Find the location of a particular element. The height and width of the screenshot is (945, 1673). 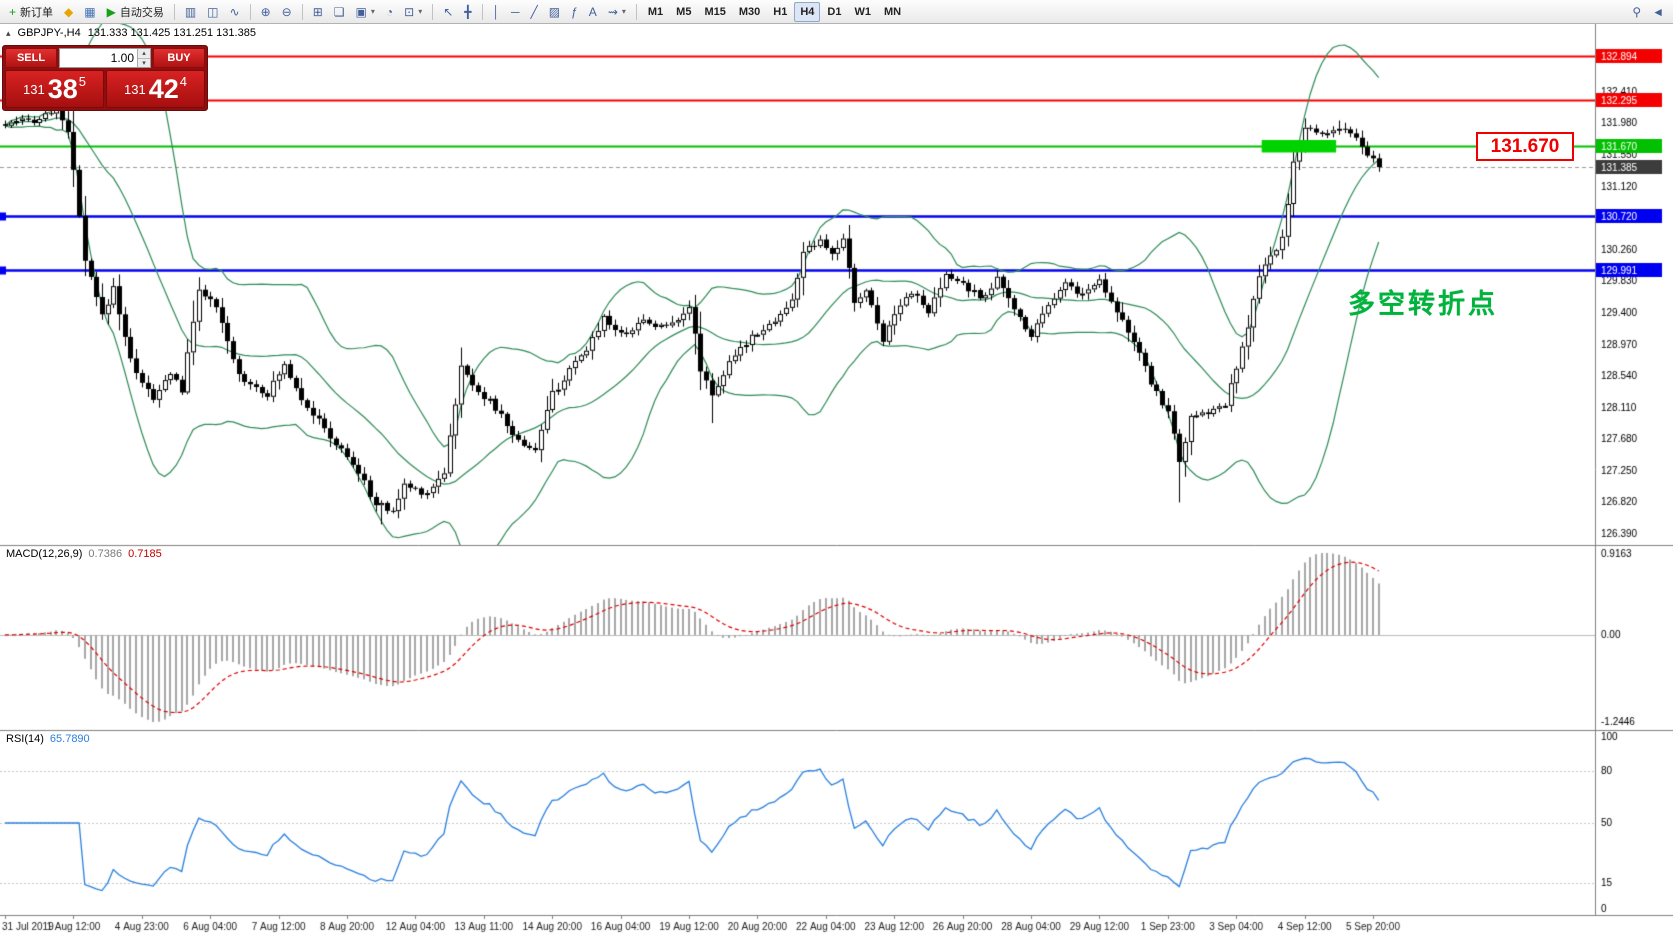

vertical-line-button: │ is located at coordinates (497, 12).